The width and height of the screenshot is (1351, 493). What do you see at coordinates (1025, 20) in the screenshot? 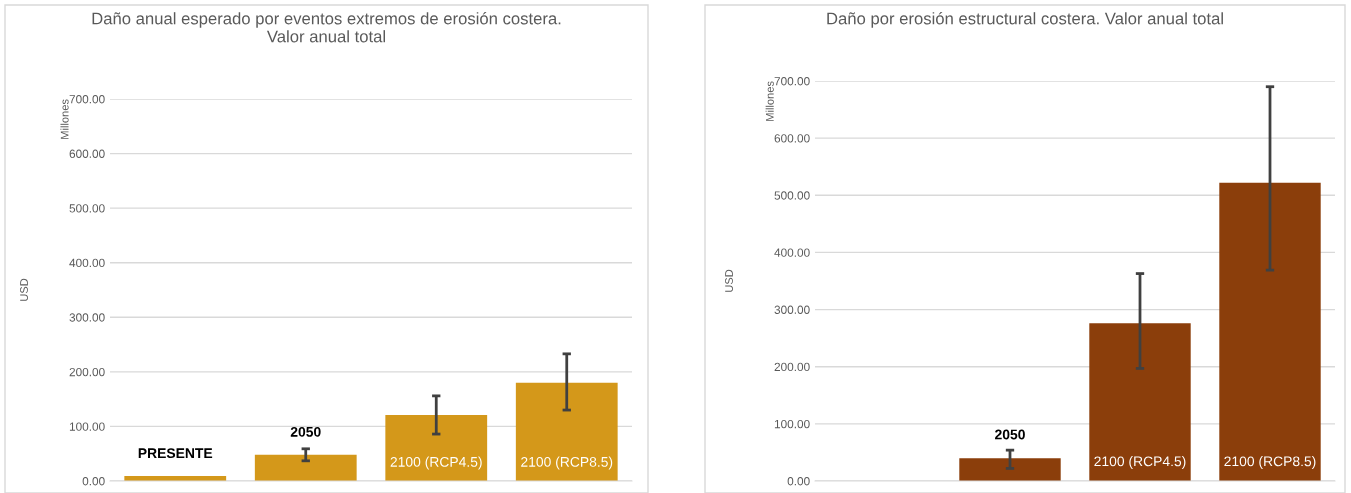
I see `chart-title: Daño por erosión estructural costera. Valor anual total` at bounding box center [1025, 20].